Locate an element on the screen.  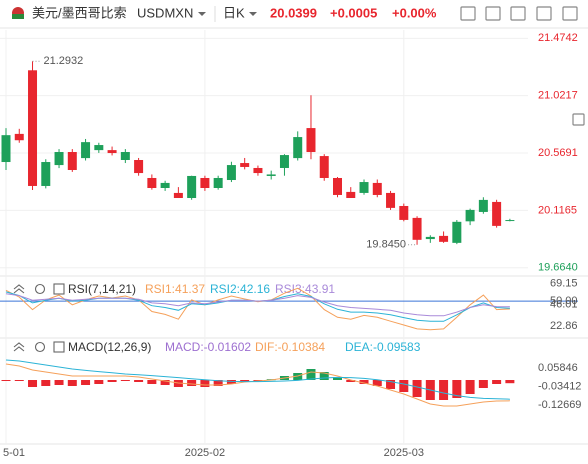
legend-value: 43.91 is located at coordinates (320, 289).